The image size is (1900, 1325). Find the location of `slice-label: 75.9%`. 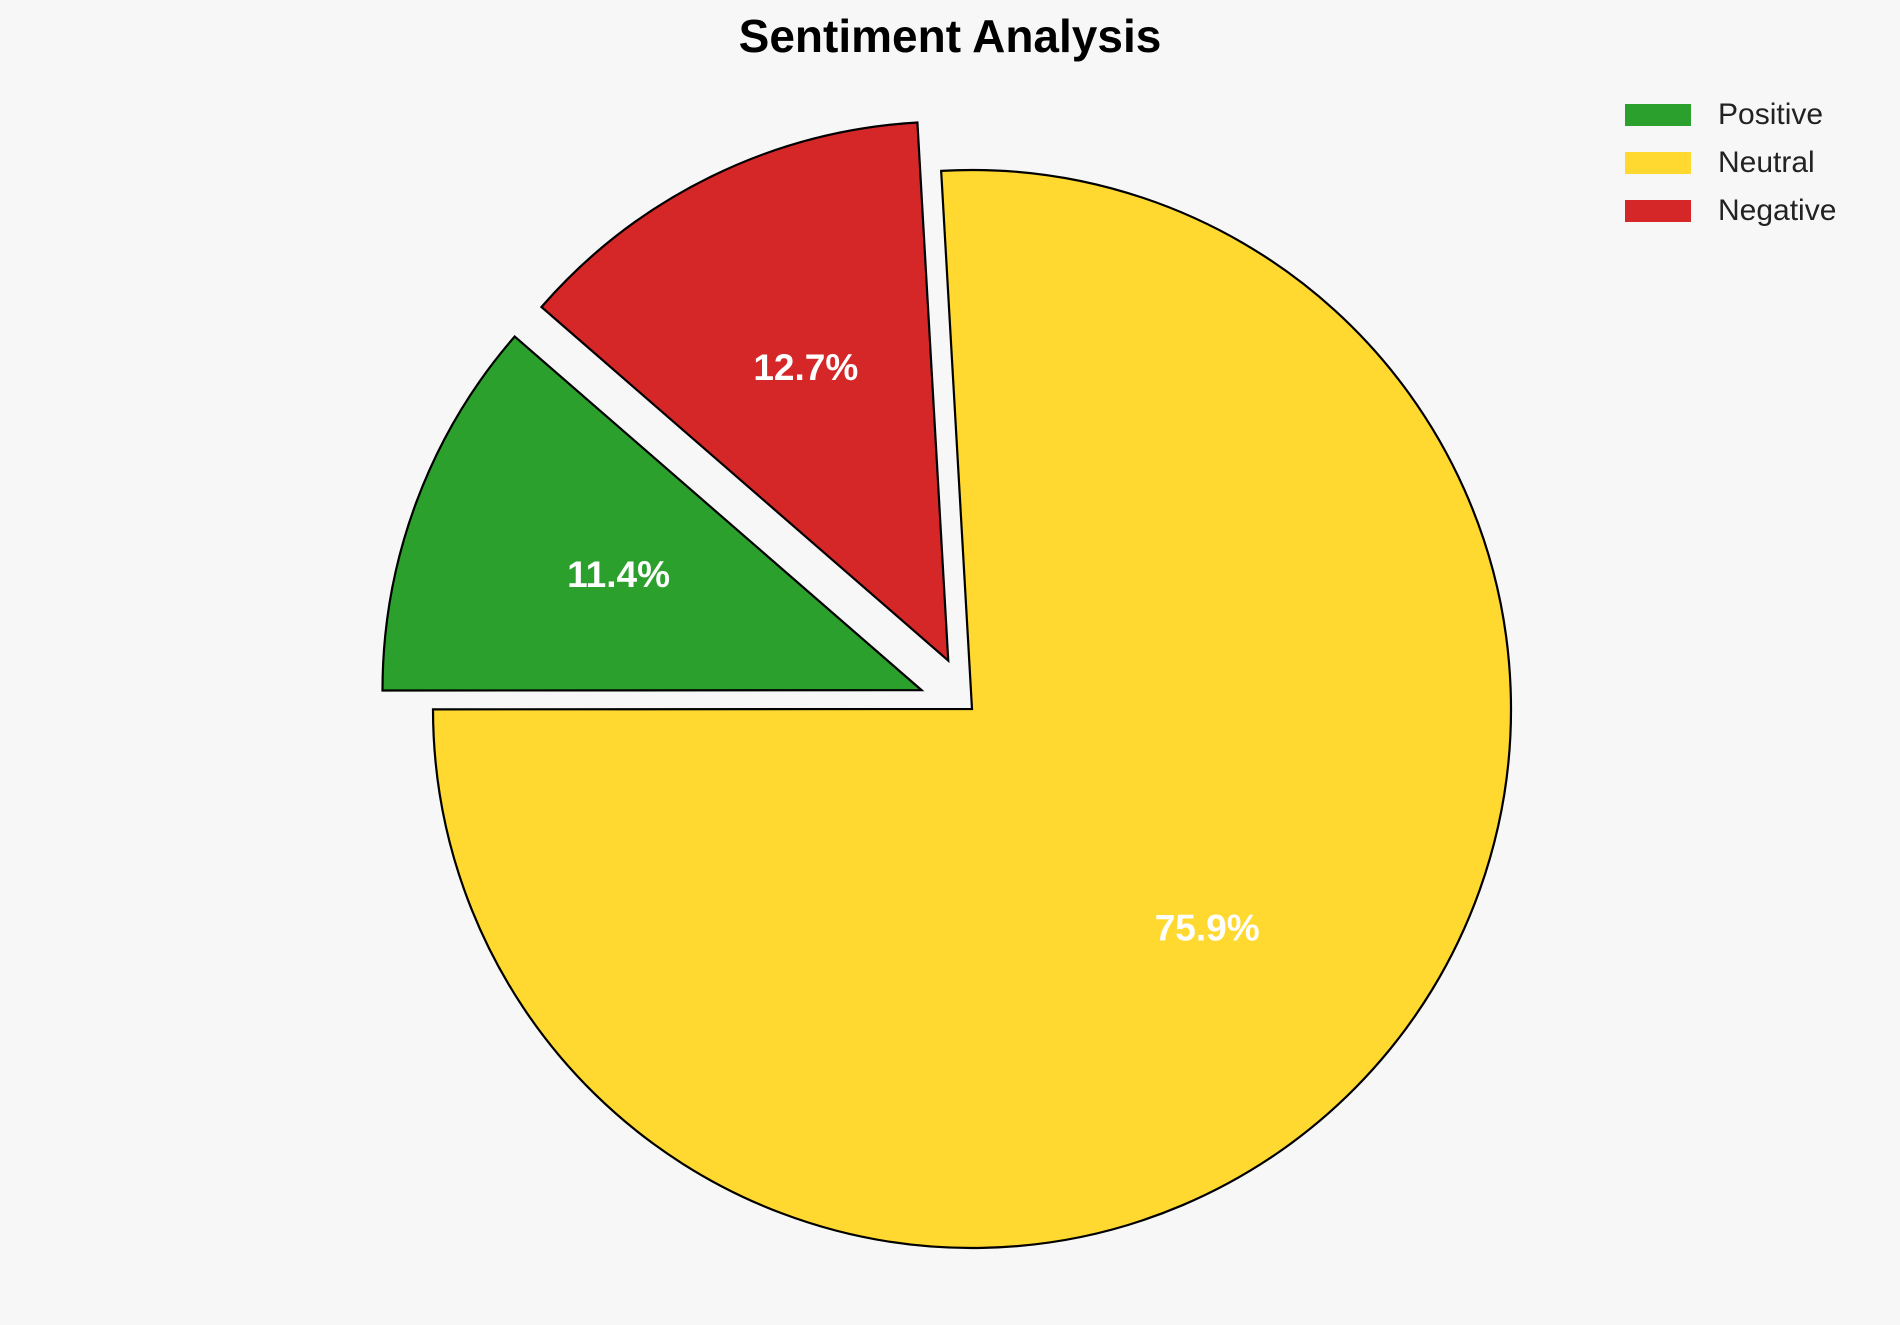

slice-label: 75.9% is located at coordinates (1207, 928).